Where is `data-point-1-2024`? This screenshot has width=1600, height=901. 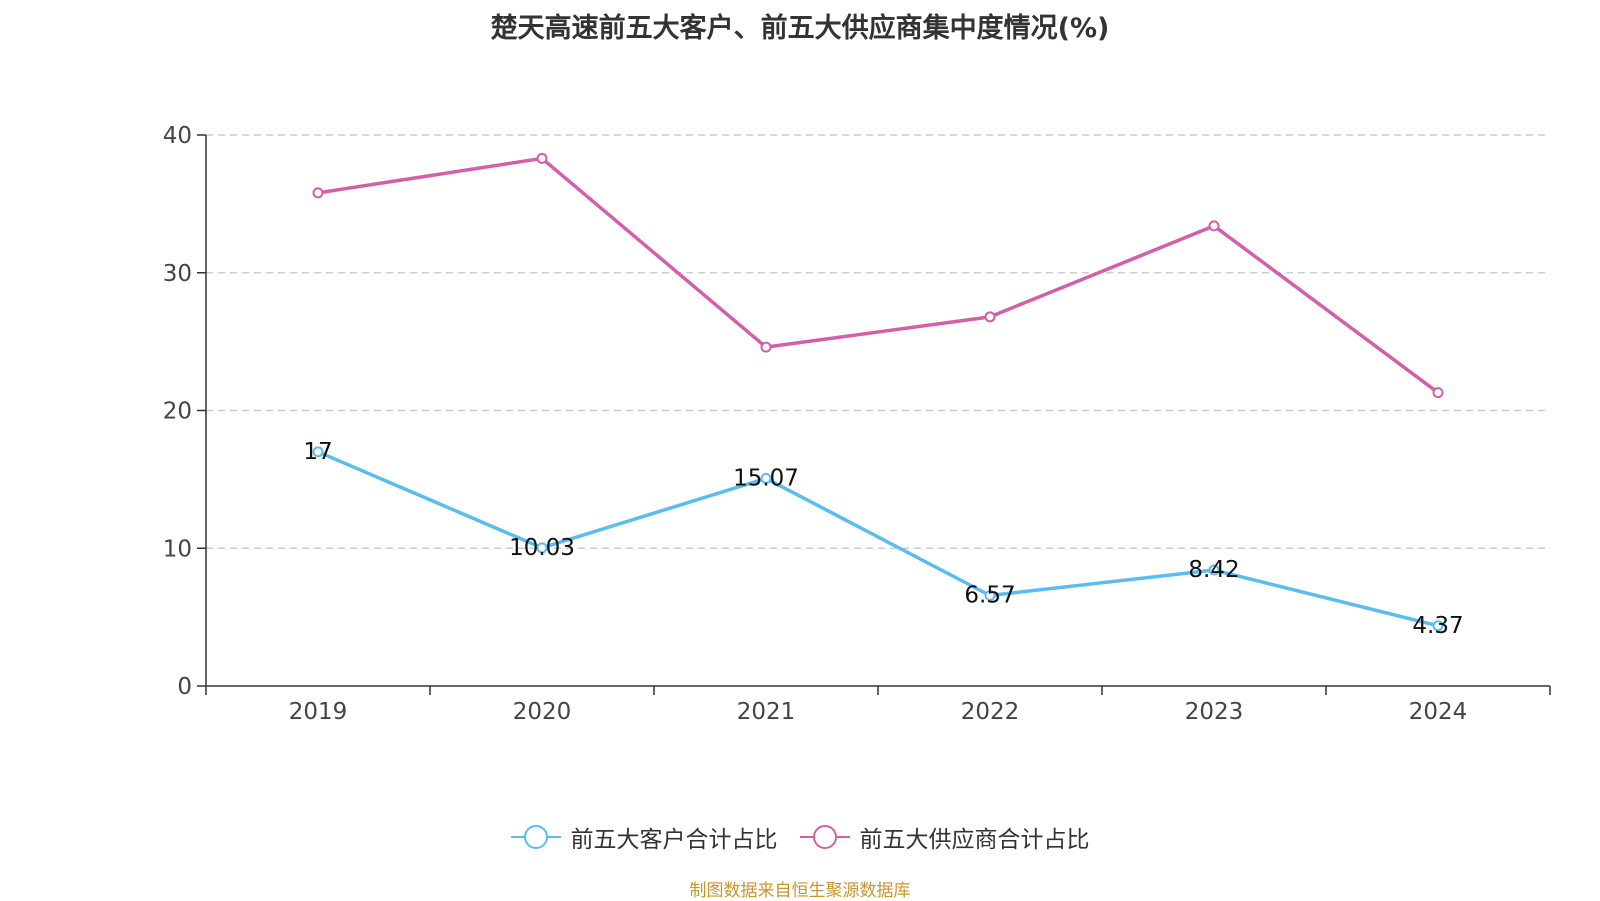 data-point-1-2024 is located at coordinates (1438, 393).